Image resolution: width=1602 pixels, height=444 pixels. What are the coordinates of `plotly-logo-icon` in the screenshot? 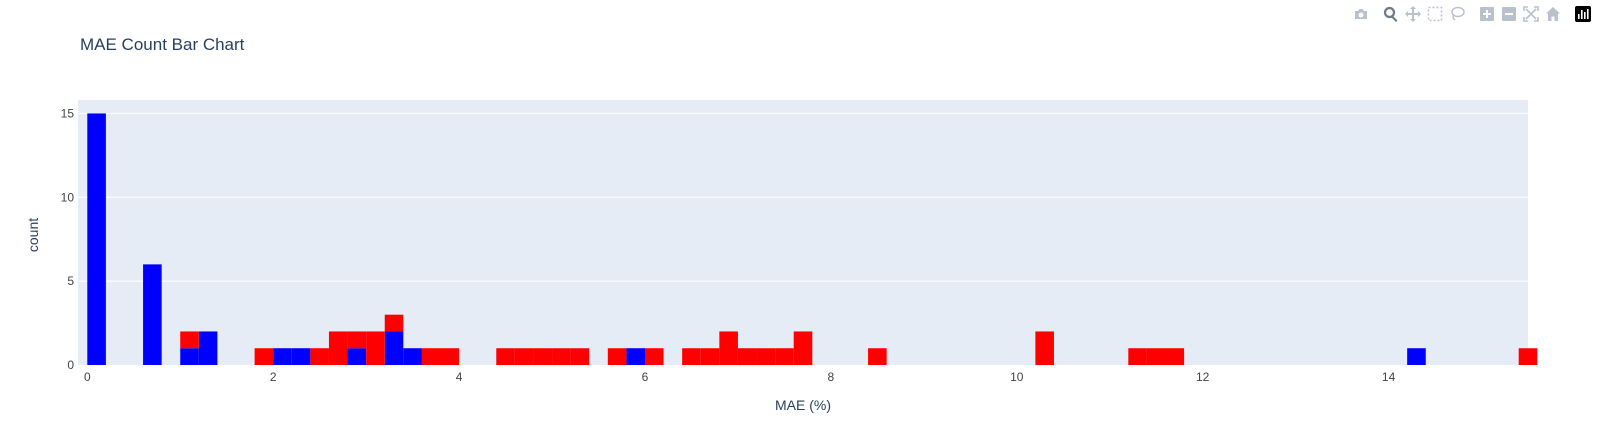 It's located at (1583, 14).